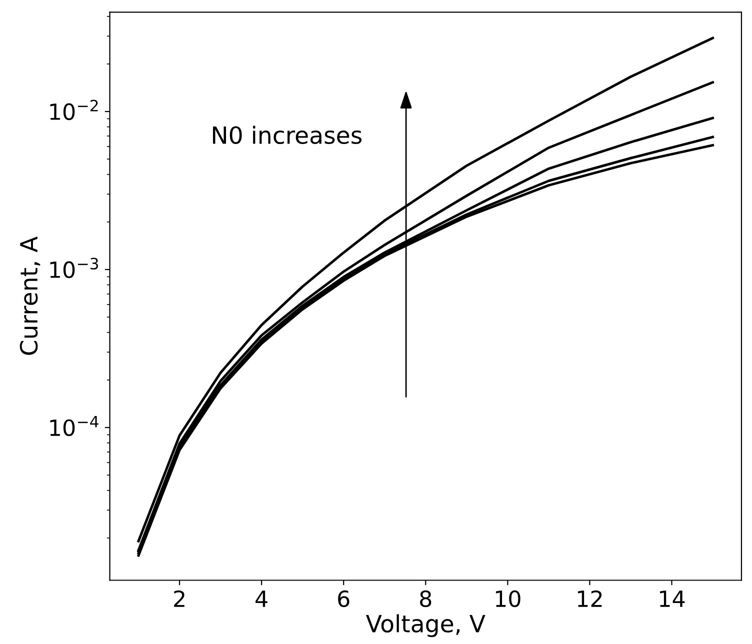  Describe the element at coordinates (74, 426) in the screenshot. I see `y-tick-label: 10$^{−4}$` at that location.